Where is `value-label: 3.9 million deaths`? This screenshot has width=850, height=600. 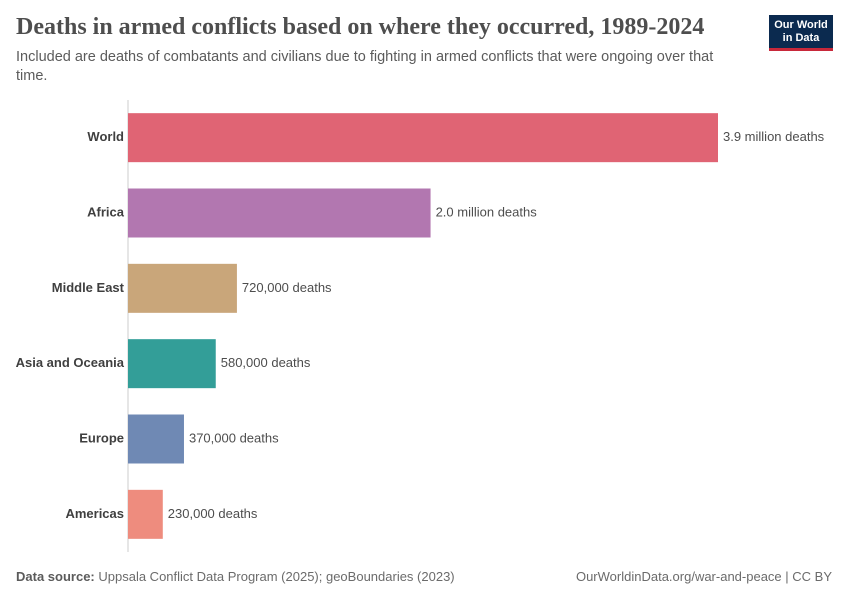 value-label: 3.9 million deaths is located at coordinates (774, 136).